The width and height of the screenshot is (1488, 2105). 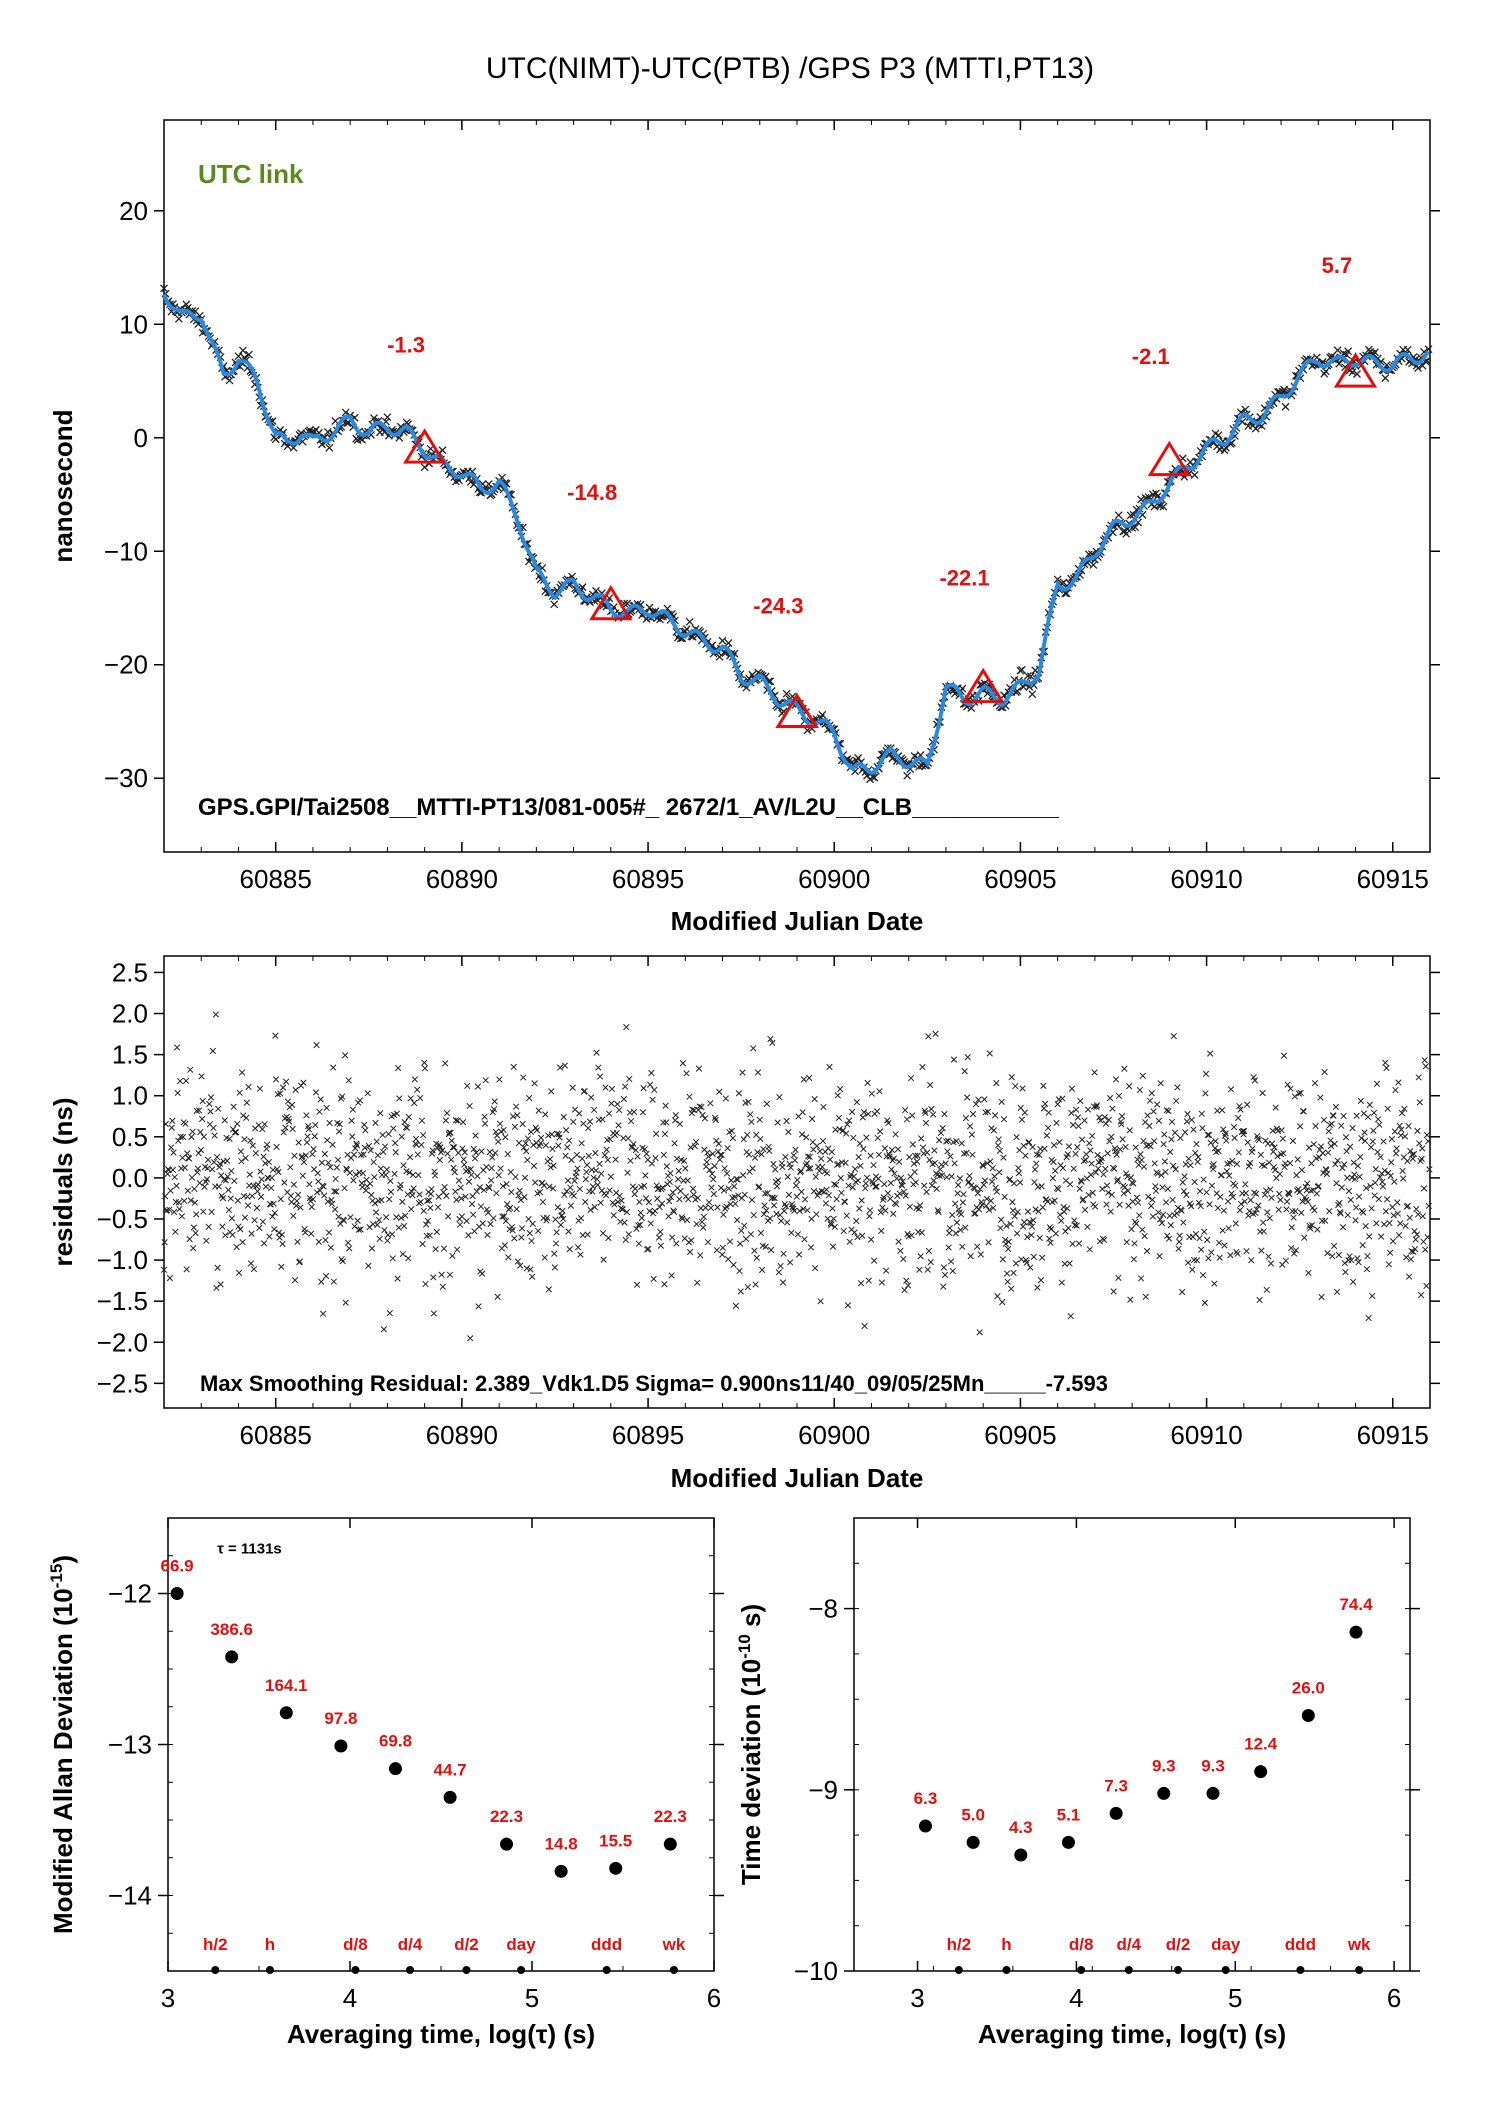 I want to click on x-tick-label: 60890, so click(x=462, y=1435).